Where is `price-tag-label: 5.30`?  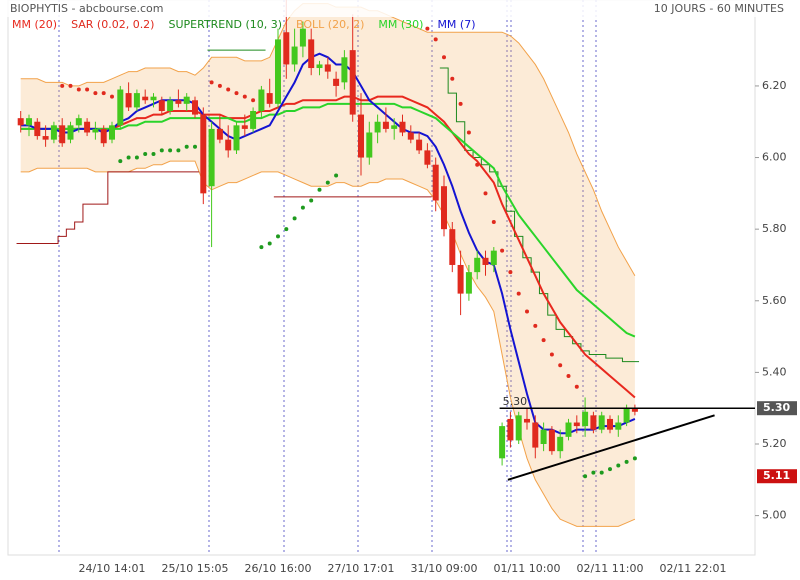 price-tag-label: 5.30 is located at coordinates (776, 407).